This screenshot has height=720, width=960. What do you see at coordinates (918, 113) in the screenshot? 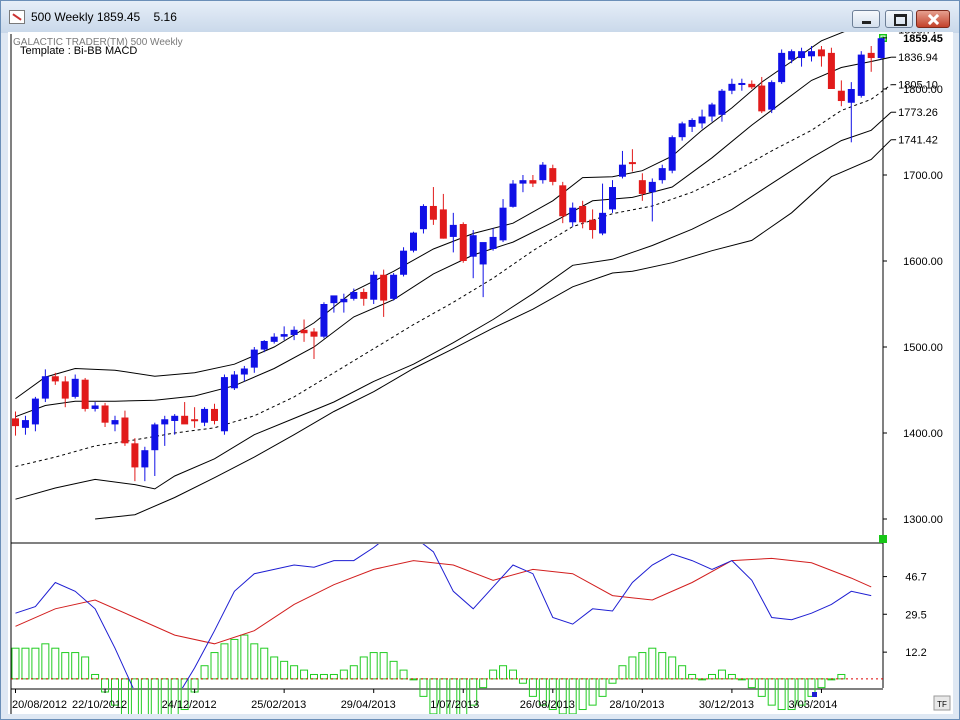
I see `band-value-label: 1773.26` at bounding box center [918, 113].